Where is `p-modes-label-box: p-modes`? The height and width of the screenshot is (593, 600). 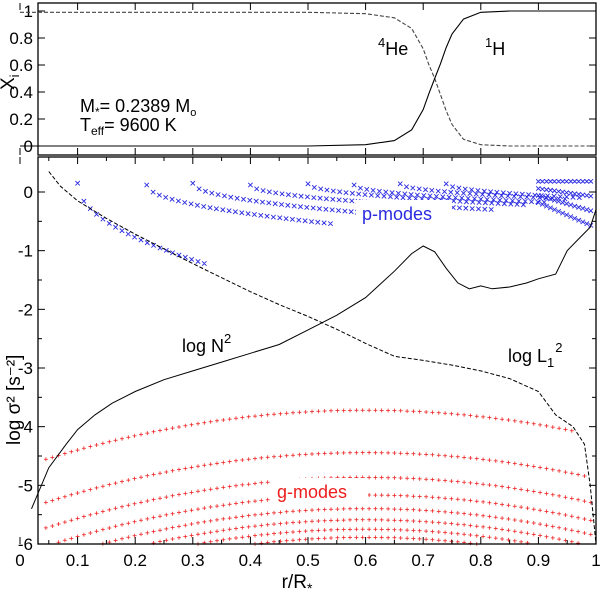
p-modes-label-box: p-modes is located at coordinates (404, 213).